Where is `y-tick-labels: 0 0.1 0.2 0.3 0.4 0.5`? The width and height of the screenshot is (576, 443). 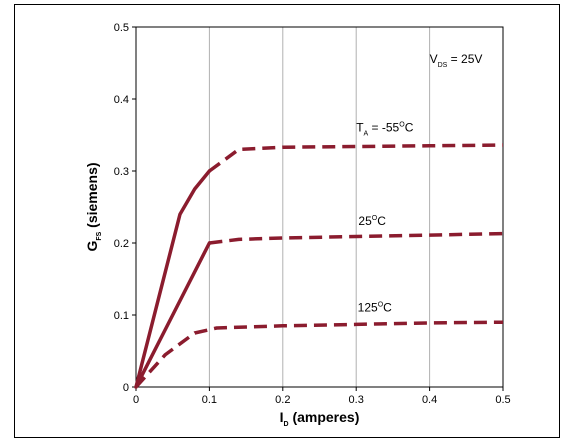
y-tick-labels: 0 0.1 0.2 0.3 0.4 0.5 is located at coordinates (125, 208).